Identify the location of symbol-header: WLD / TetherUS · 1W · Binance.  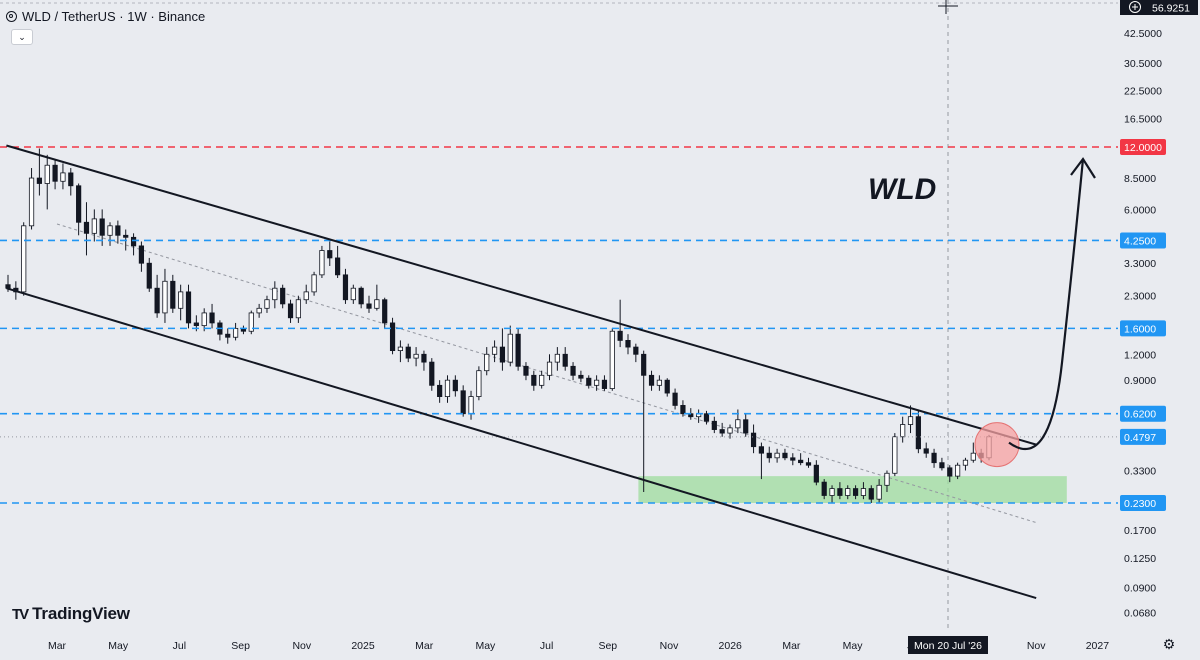
(105, 16).